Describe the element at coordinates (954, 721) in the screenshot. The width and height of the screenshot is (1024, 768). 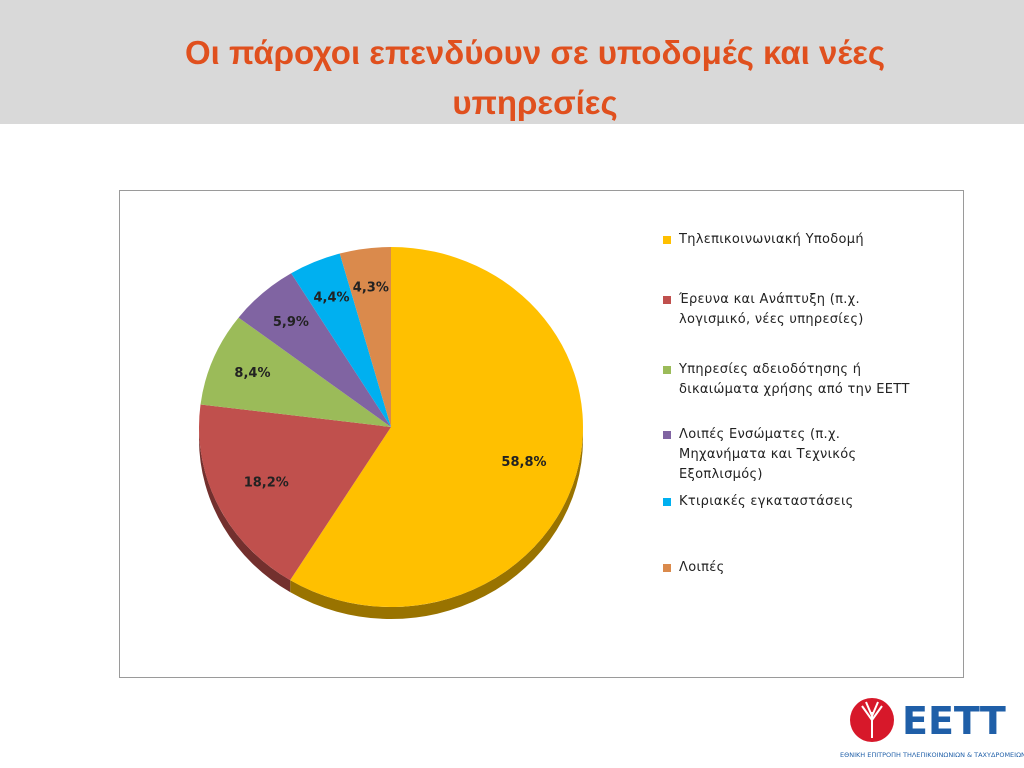
I see `logo-name: ΕΕΤΤ` at that location.